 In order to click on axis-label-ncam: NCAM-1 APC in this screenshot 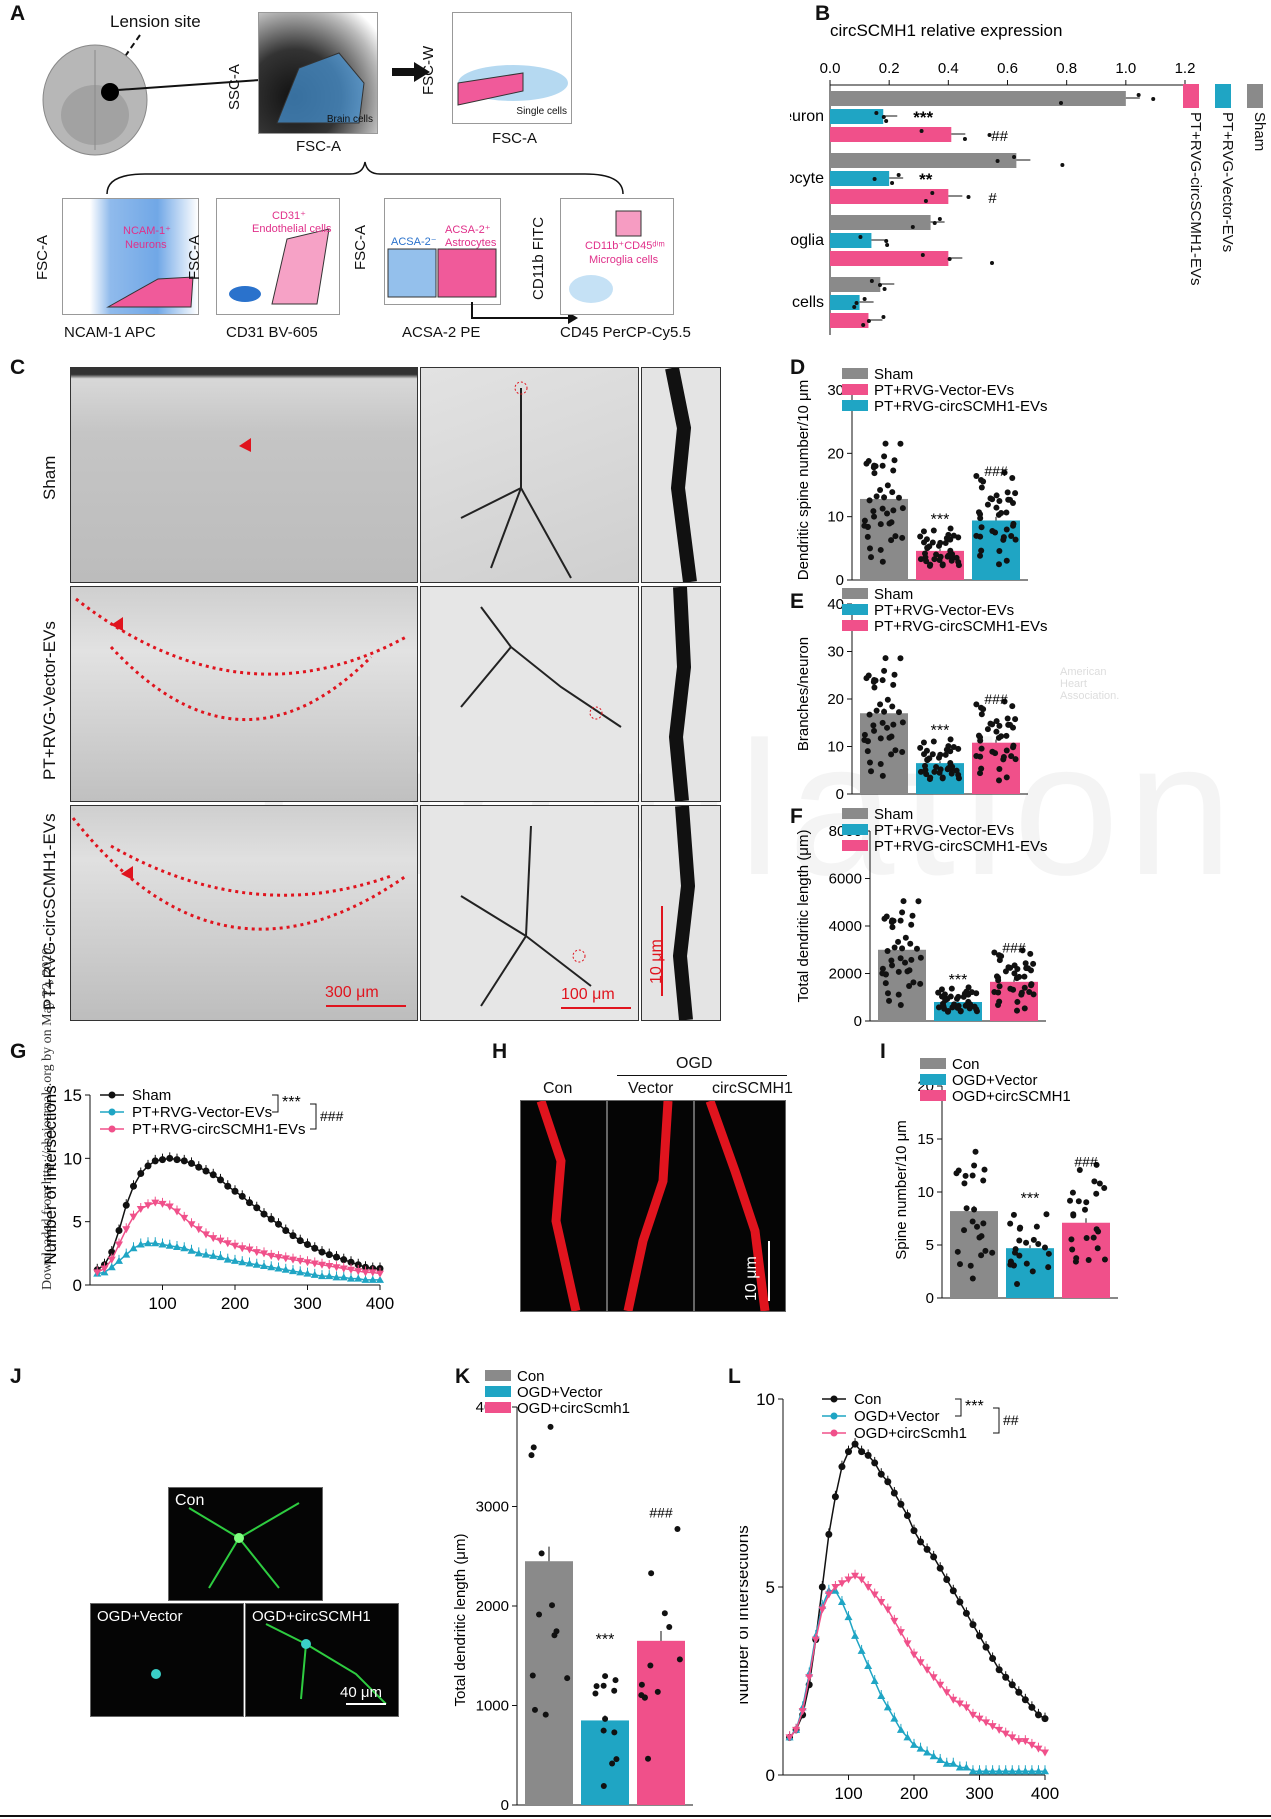, I will do `click(110, 332)`.